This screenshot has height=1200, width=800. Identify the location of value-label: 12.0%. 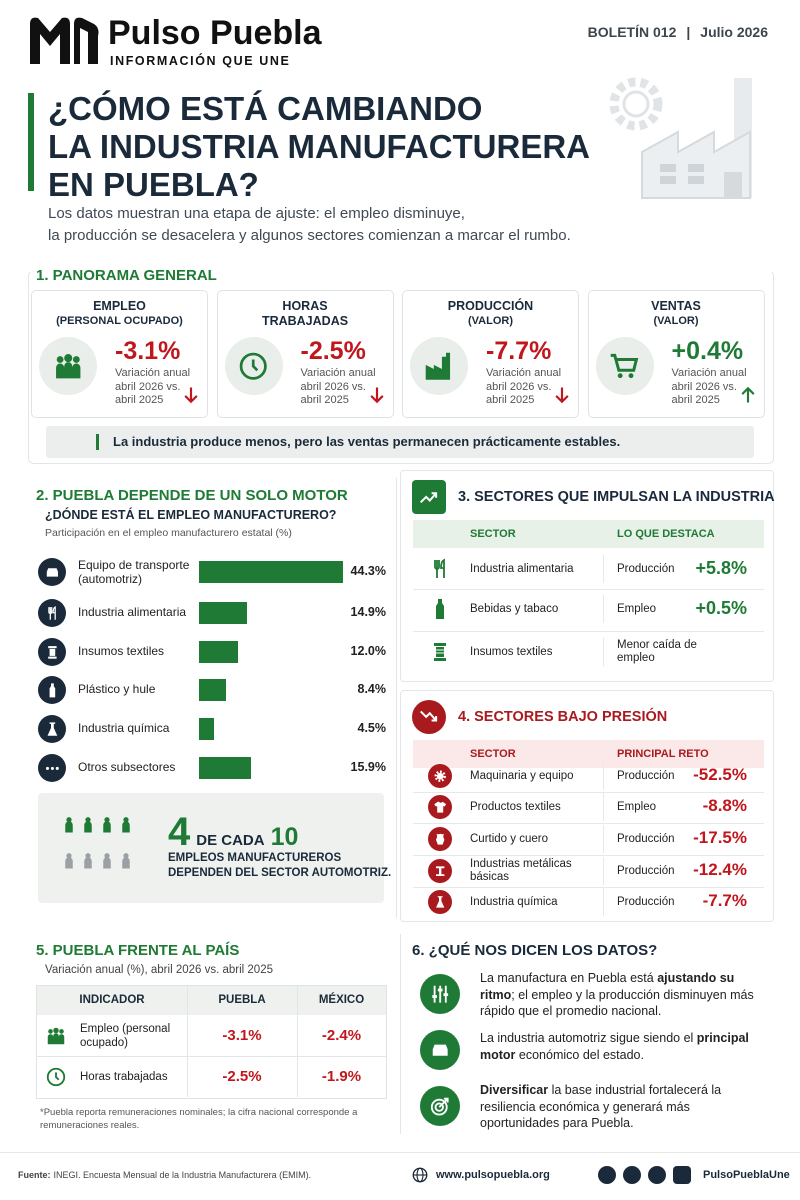
(368, 651).